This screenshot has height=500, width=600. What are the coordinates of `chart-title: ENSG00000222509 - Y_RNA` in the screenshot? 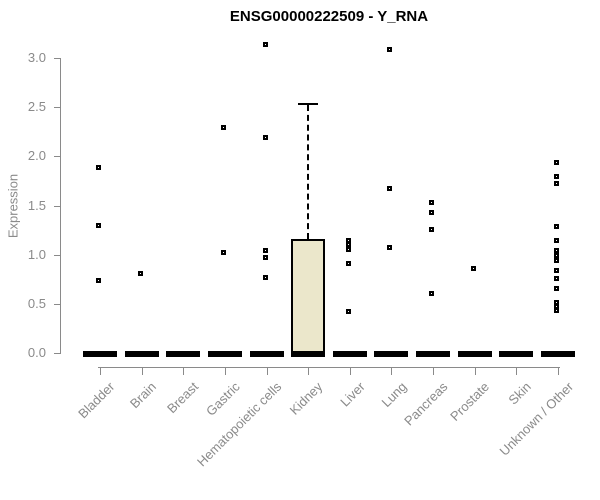 It's located at (329, 16).